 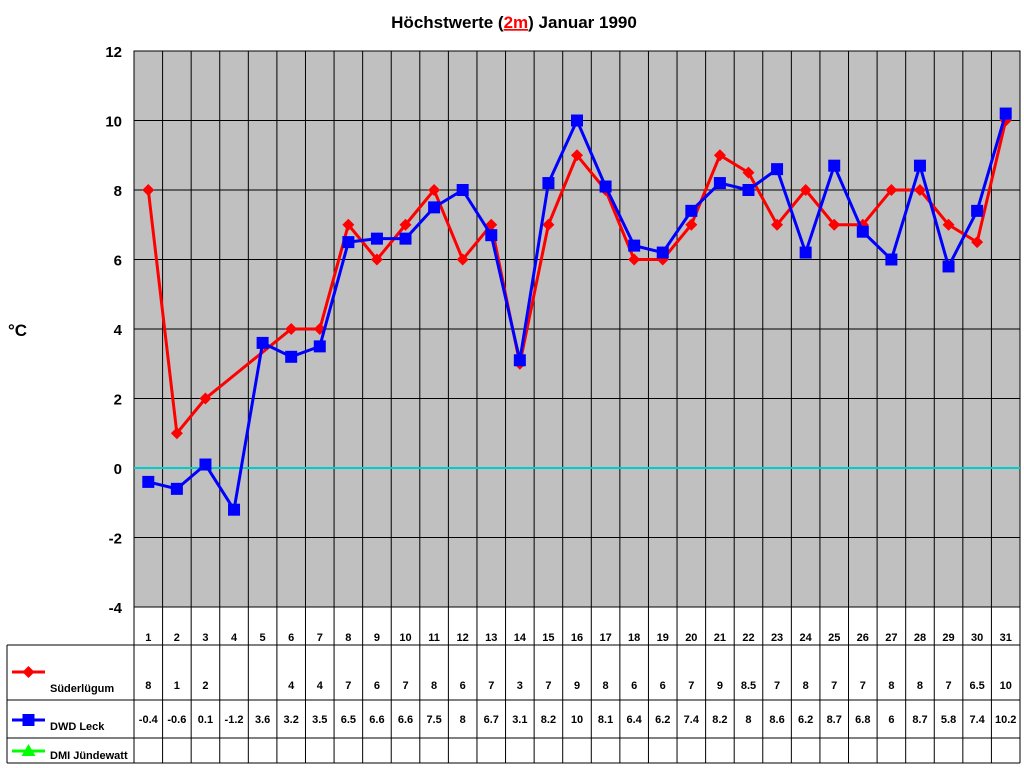 What do you see at coordinates (434, 638) in the screenshot?
I see `x-tick-label: 11` at bounding box center [434, 638].